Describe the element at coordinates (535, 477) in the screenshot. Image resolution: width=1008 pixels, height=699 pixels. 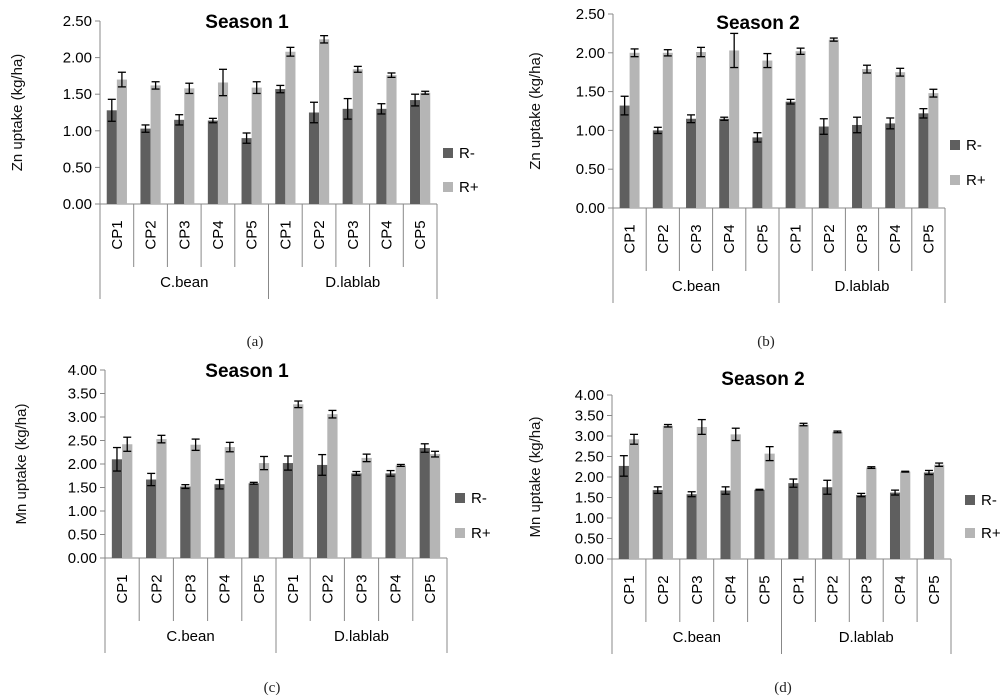
I see `y-axis-label: Mn uptake (kg/ha)` at that location.